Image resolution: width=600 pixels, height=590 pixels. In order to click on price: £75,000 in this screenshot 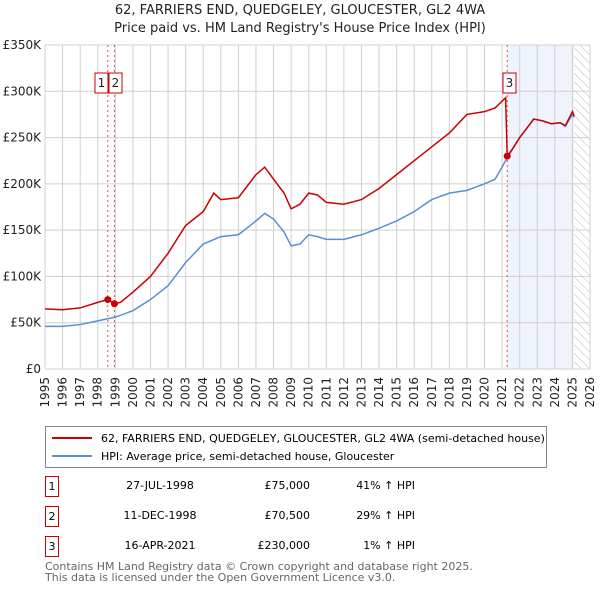, I will do `click(287, 485)`.